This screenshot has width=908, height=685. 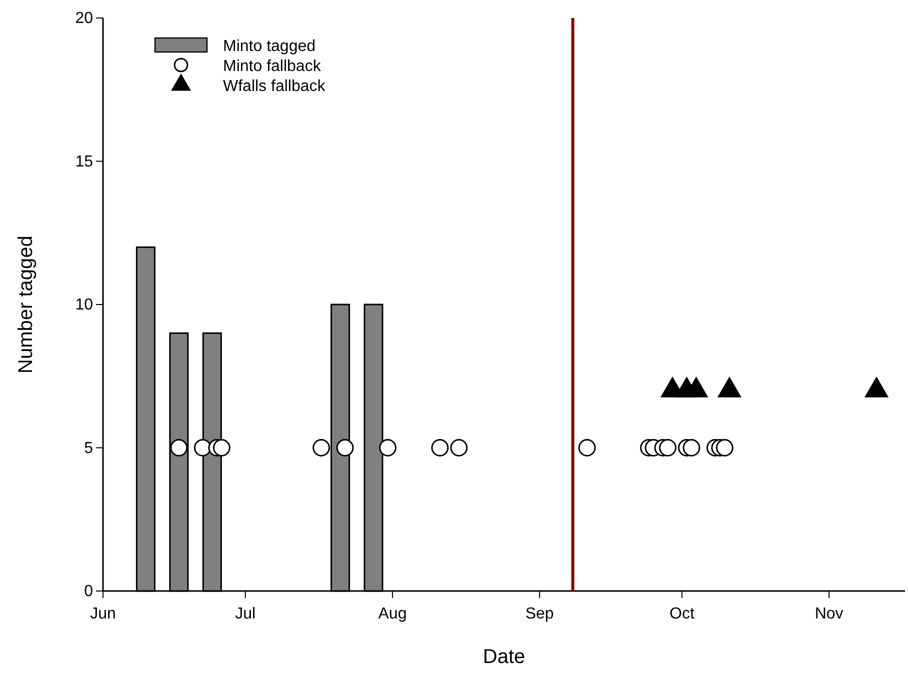 What do you see at coordinates (539, 614) in the screenshot?
I see `x-tick-label: Sep` at bounding box center [539, 614].